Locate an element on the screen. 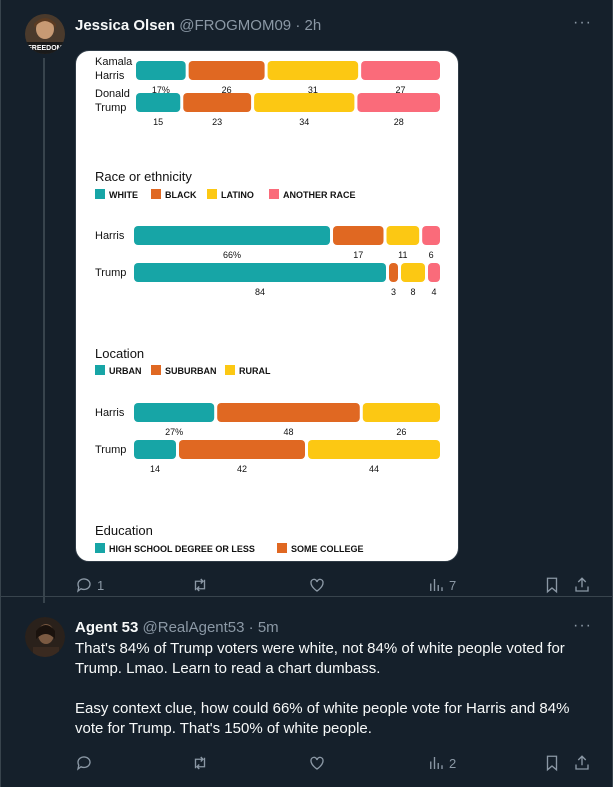 This screenshot has height=787, width=613. tweet-header: Agent 53 @RealAgent53 · 5m is located at coordinates (177, 627).